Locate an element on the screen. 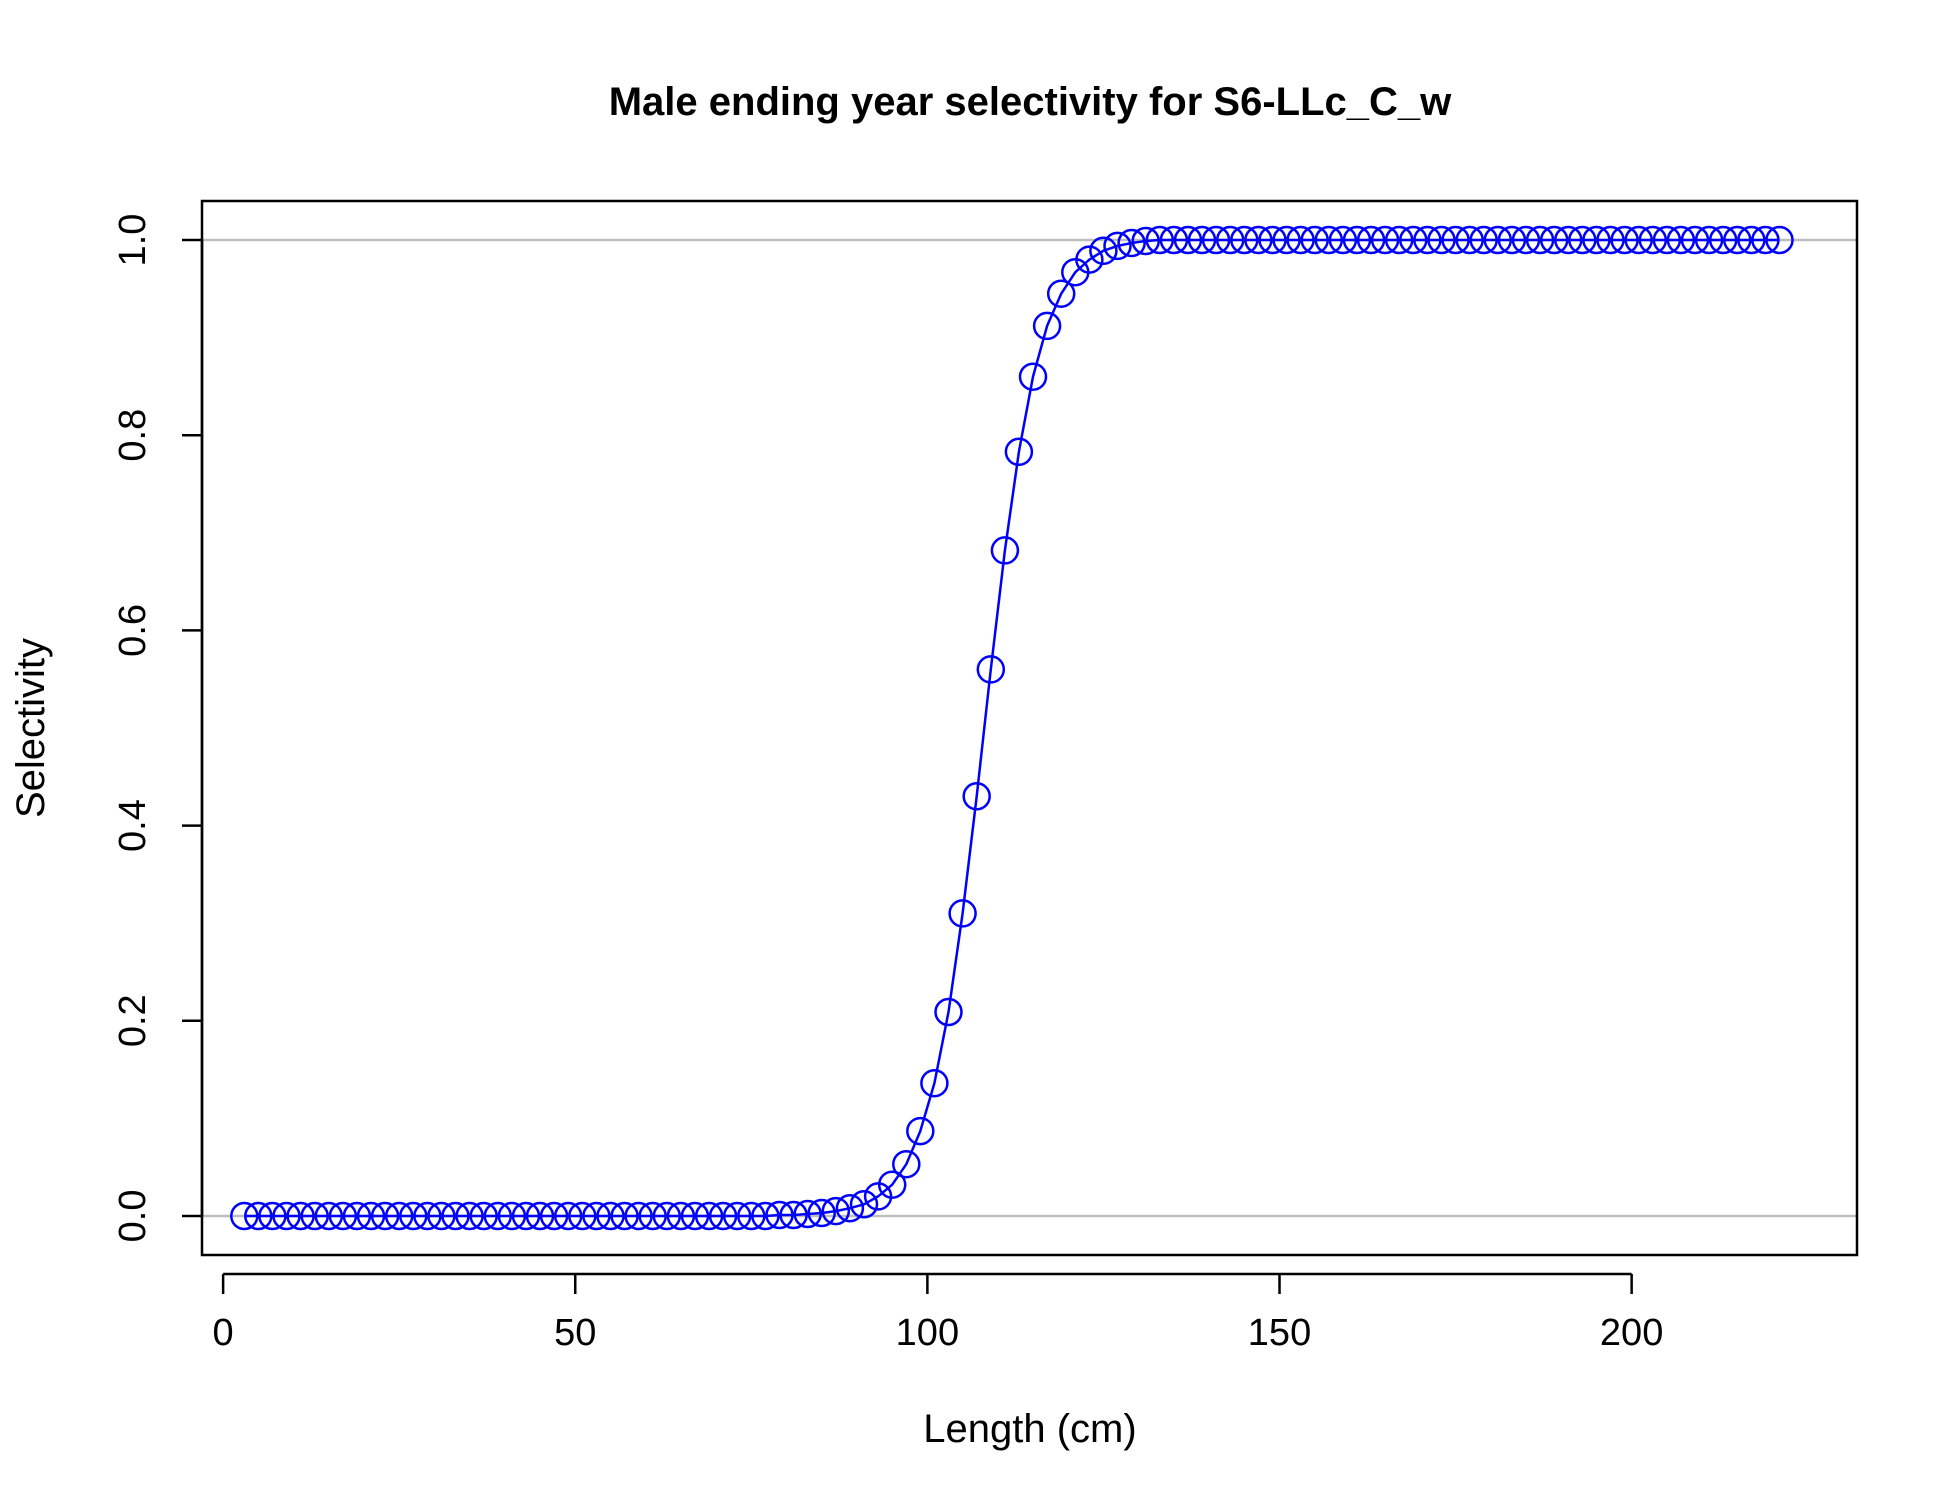 The width and height of the screenshot is (1950, 1500). y-tick-label: 0.4 is located at coordinates (133, 825).